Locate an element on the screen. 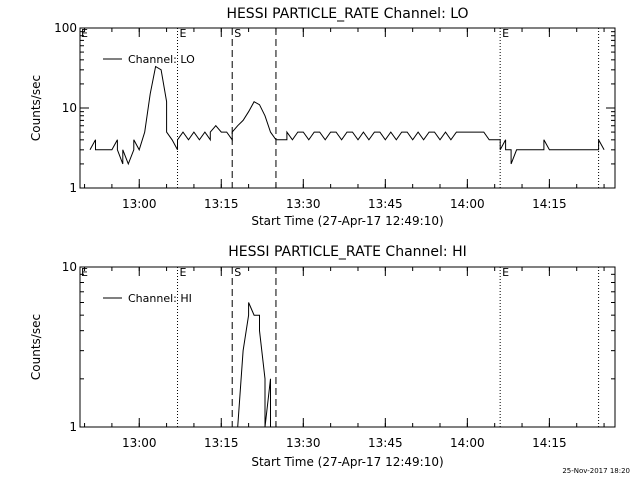  panel-1-chart-title: HESSI PARTICLE_RATE Channel: LO is located at coordinates (347, 14).